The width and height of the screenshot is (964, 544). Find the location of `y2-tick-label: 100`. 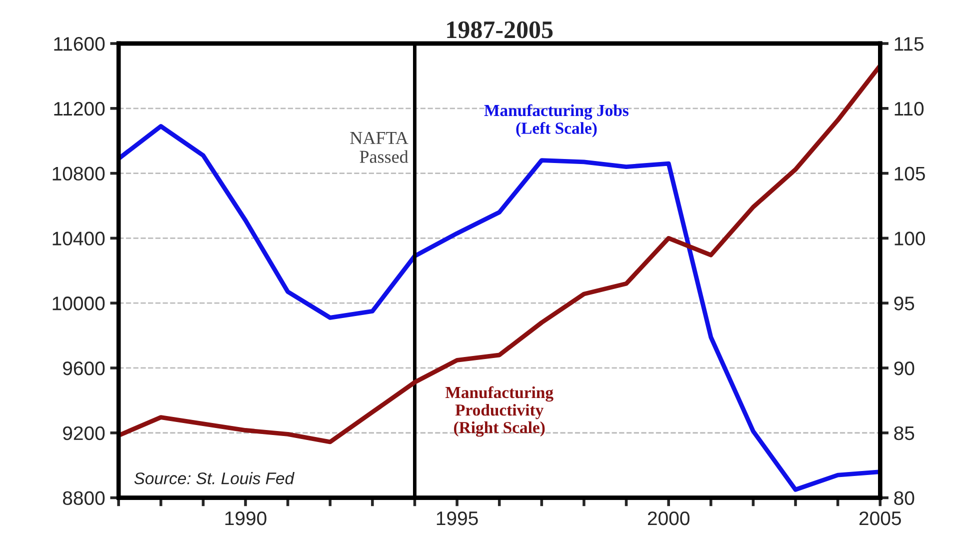

y2-tick-label: 100 is located at coordinates (910, 239).